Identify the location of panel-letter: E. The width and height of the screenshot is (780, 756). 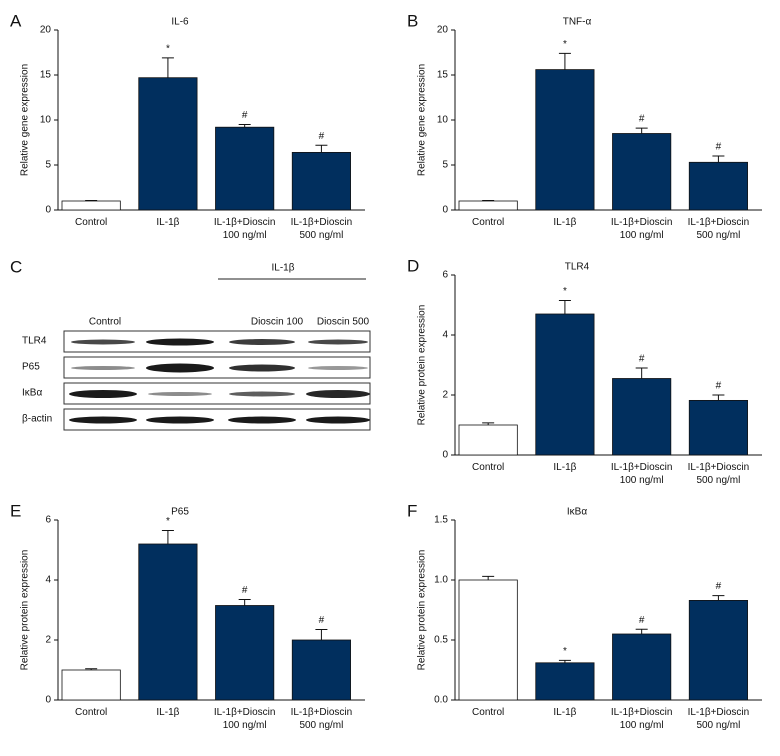
(15, 510).